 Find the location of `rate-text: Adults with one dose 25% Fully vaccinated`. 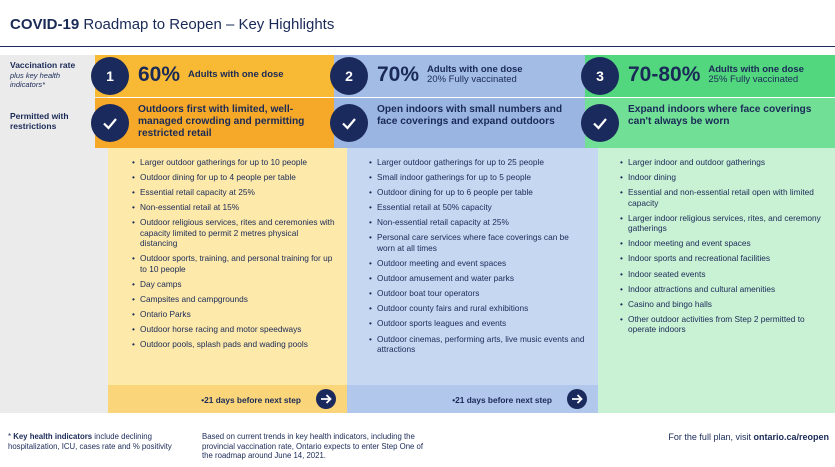

rate-text: Adults with one dose 25% Fully vaccinated is located at coordinates (756, 74).